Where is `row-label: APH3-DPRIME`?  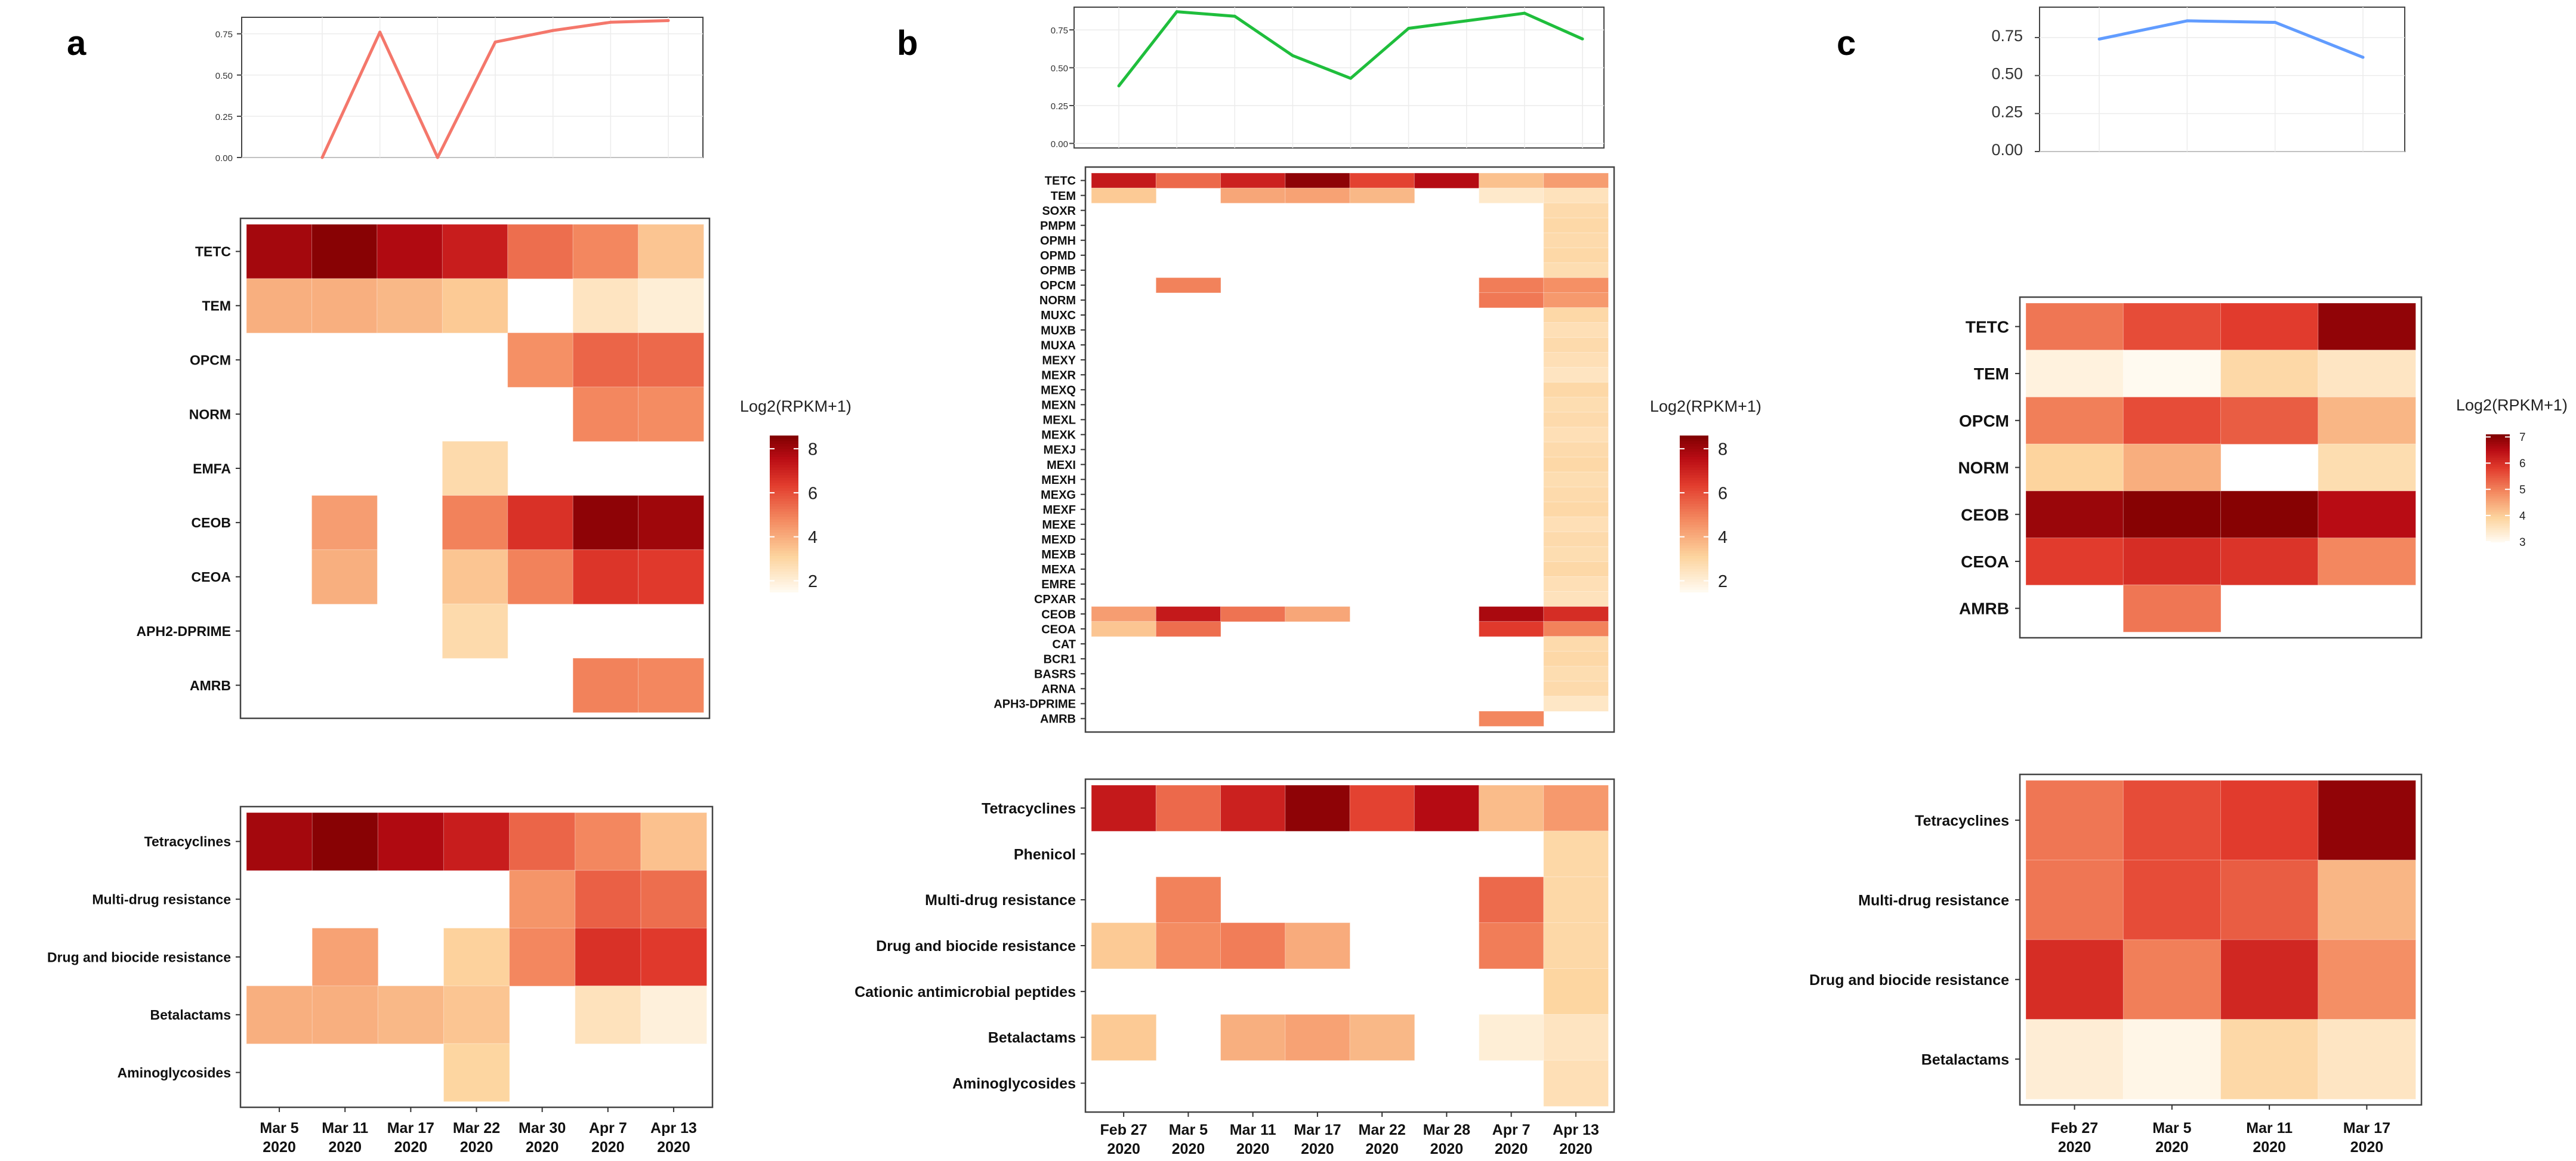
row-label: APH3-DPRIME is located at coordinates (1035, 704).